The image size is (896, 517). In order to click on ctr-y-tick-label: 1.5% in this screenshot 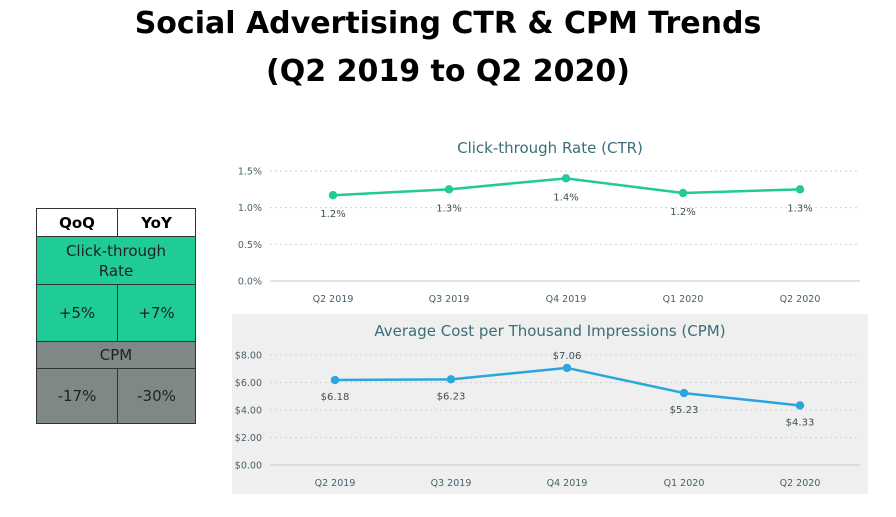, I will do `click(250, 172)`.